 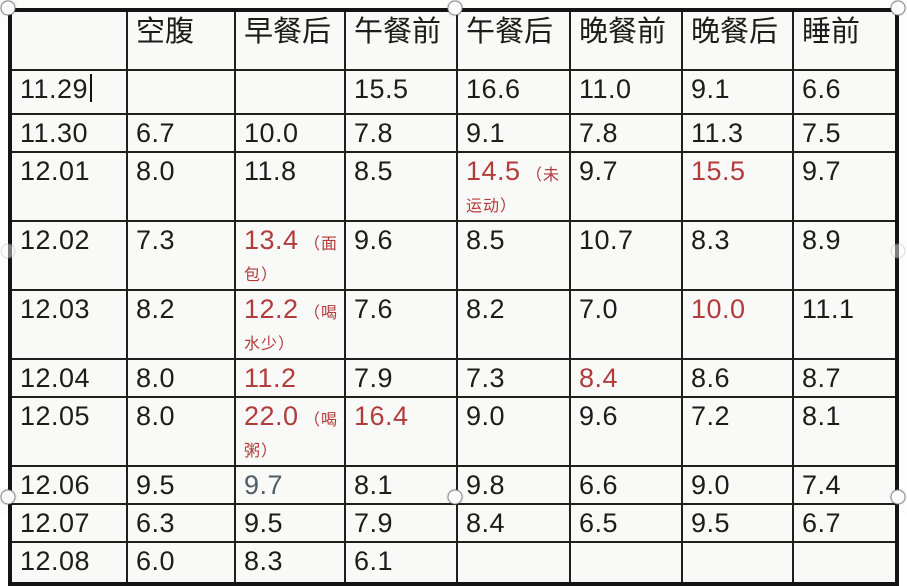 I want to click on column-header-5: 晚餐前, so click(x=626, y=40).